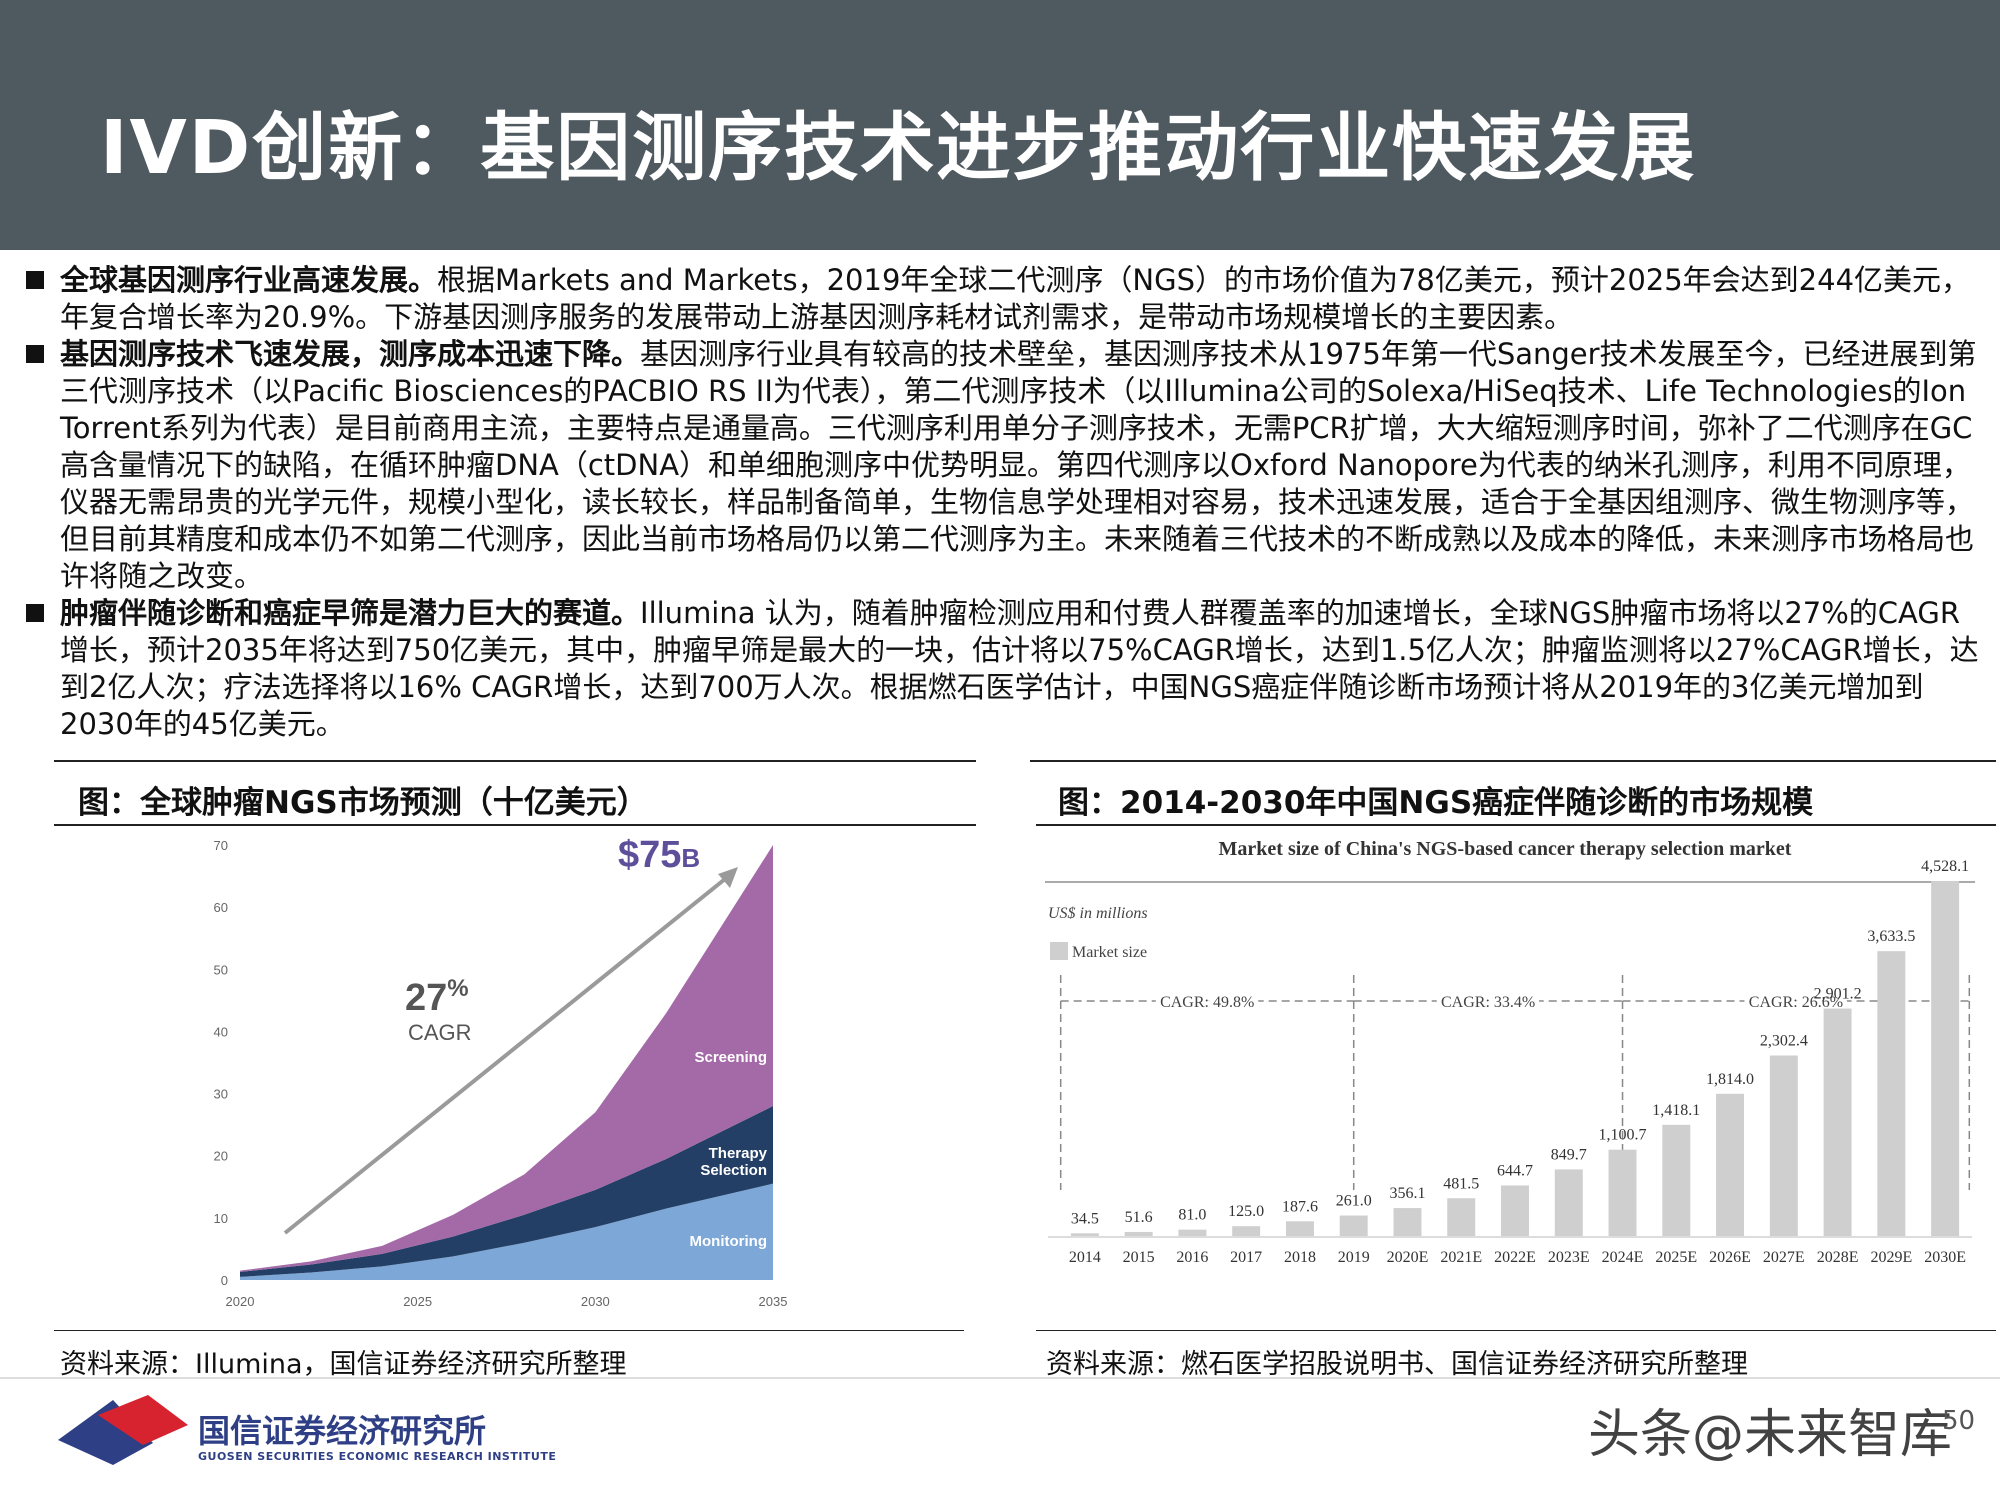 Image resolution: width=2000 pixels, height=1500 pixels. I want to click on x-tick-label: 2024E, so click(1623, 1257).